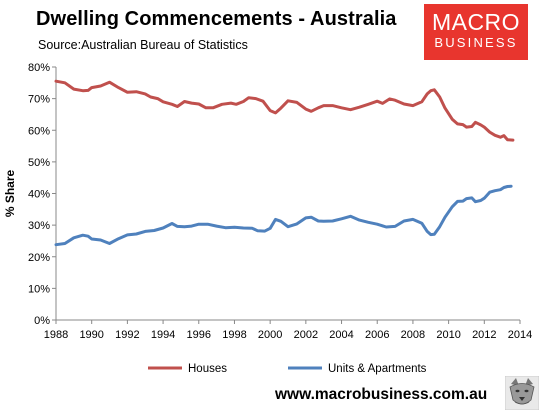 The image size is (544, 414). I want to click on page-title: Dwelling Commencements - Australia, so click(216, 19).